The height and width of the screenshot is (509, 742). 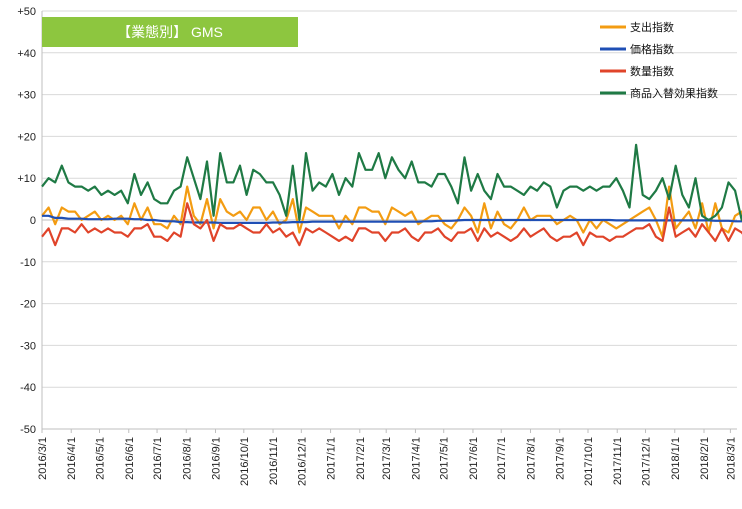 What do you see at coordinates (302, 461) in the screenshot?
I see `x-tick-label: 2016/12/1` at bounding box center [302, 461].